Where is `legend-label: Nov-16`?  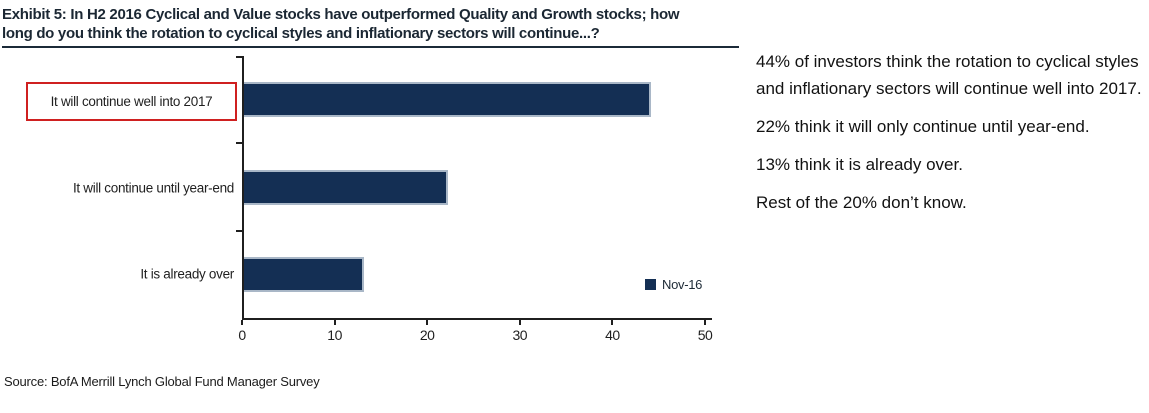
legend-label: Nov-16 is located at coordinates (682, 284).